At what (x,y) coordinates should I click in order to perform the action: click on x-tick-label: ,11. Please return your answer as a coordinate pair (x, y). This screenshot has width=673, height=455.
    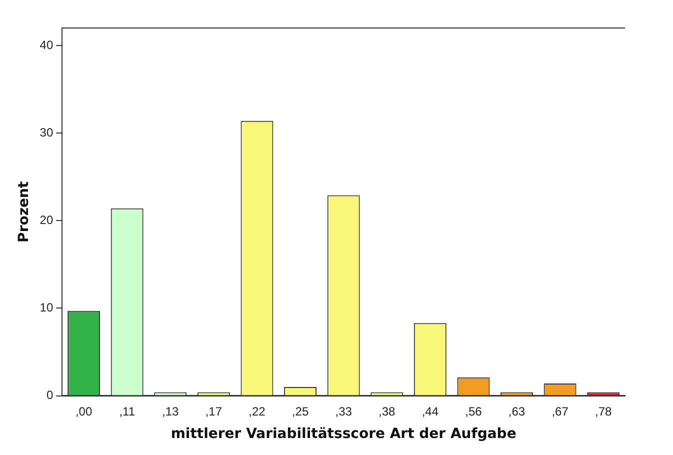
    Looking at the image, I should click on (127, 411).